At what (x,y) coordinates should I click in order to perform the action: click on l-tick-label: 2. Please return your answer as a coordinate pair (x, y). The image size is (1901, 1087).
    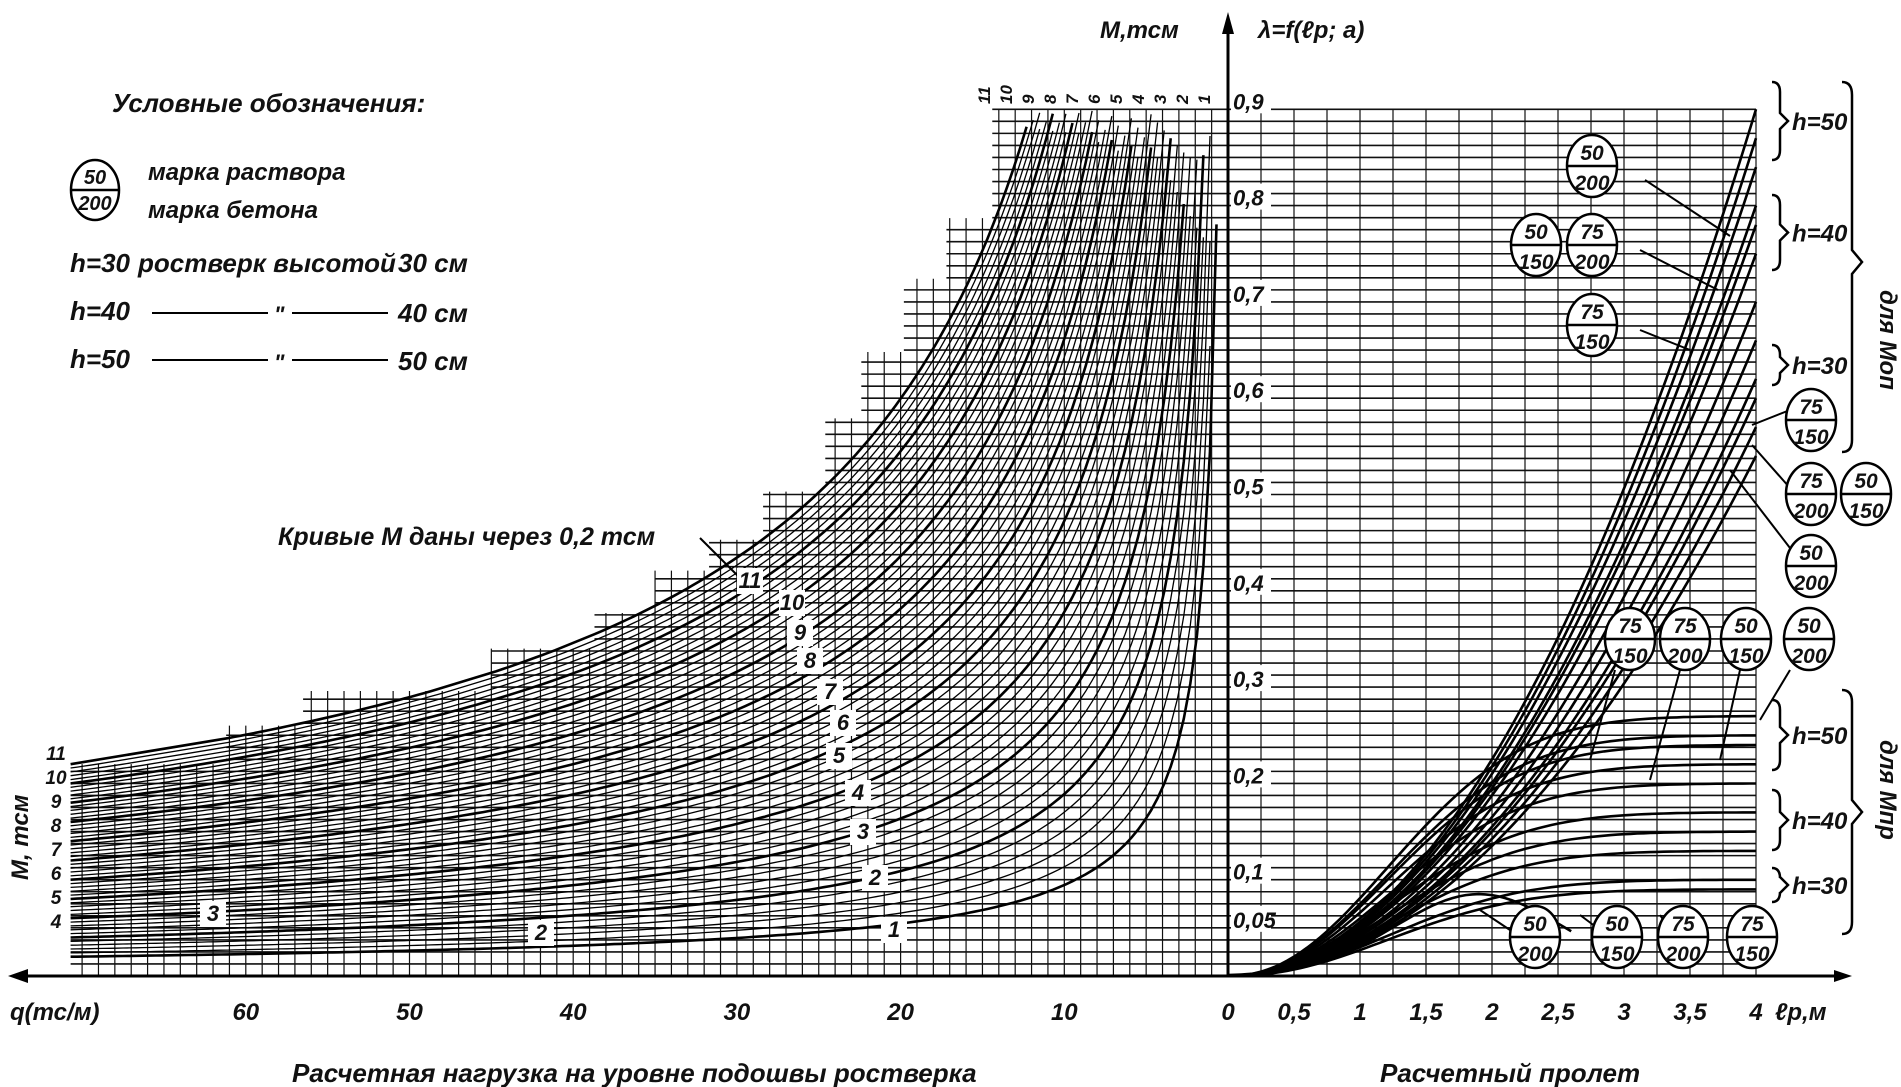
    Looking at the image, I should click on (1491, 1012).